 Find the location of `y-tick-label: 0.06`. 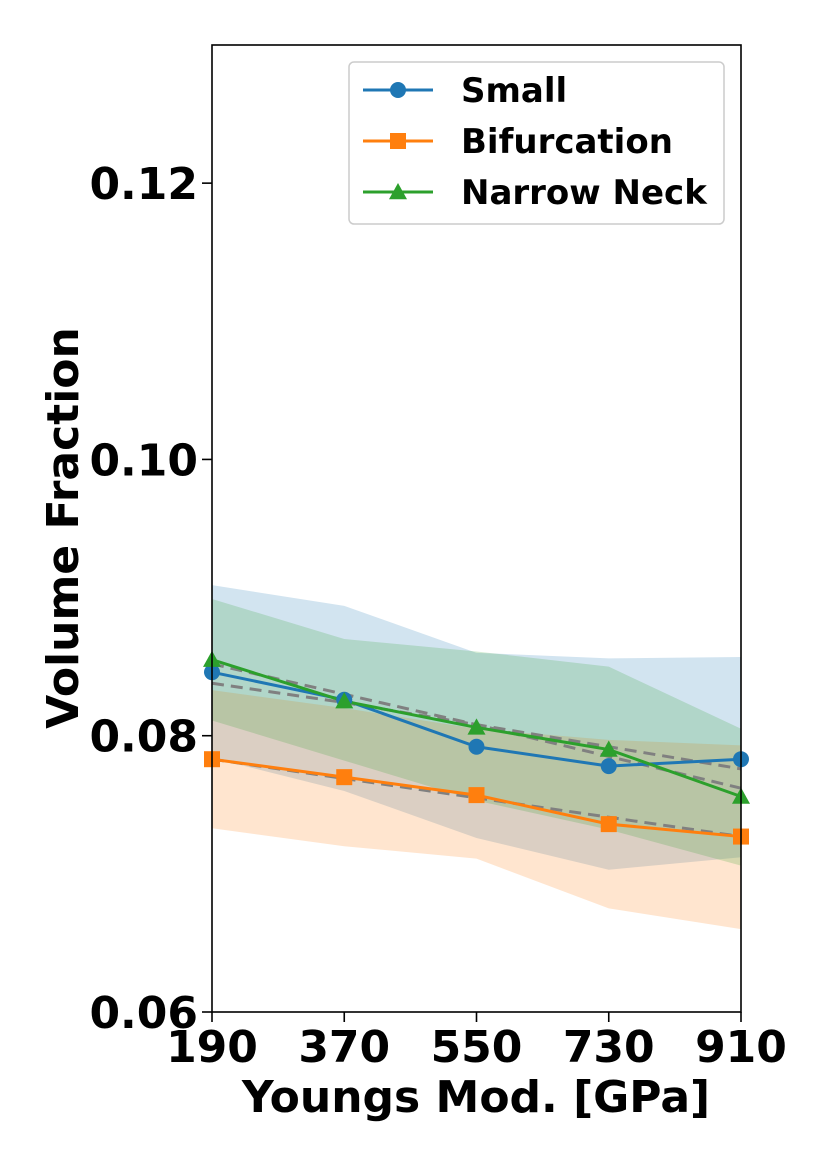

y-tick-label: 0.06 is located at coordinates (143, 1013).